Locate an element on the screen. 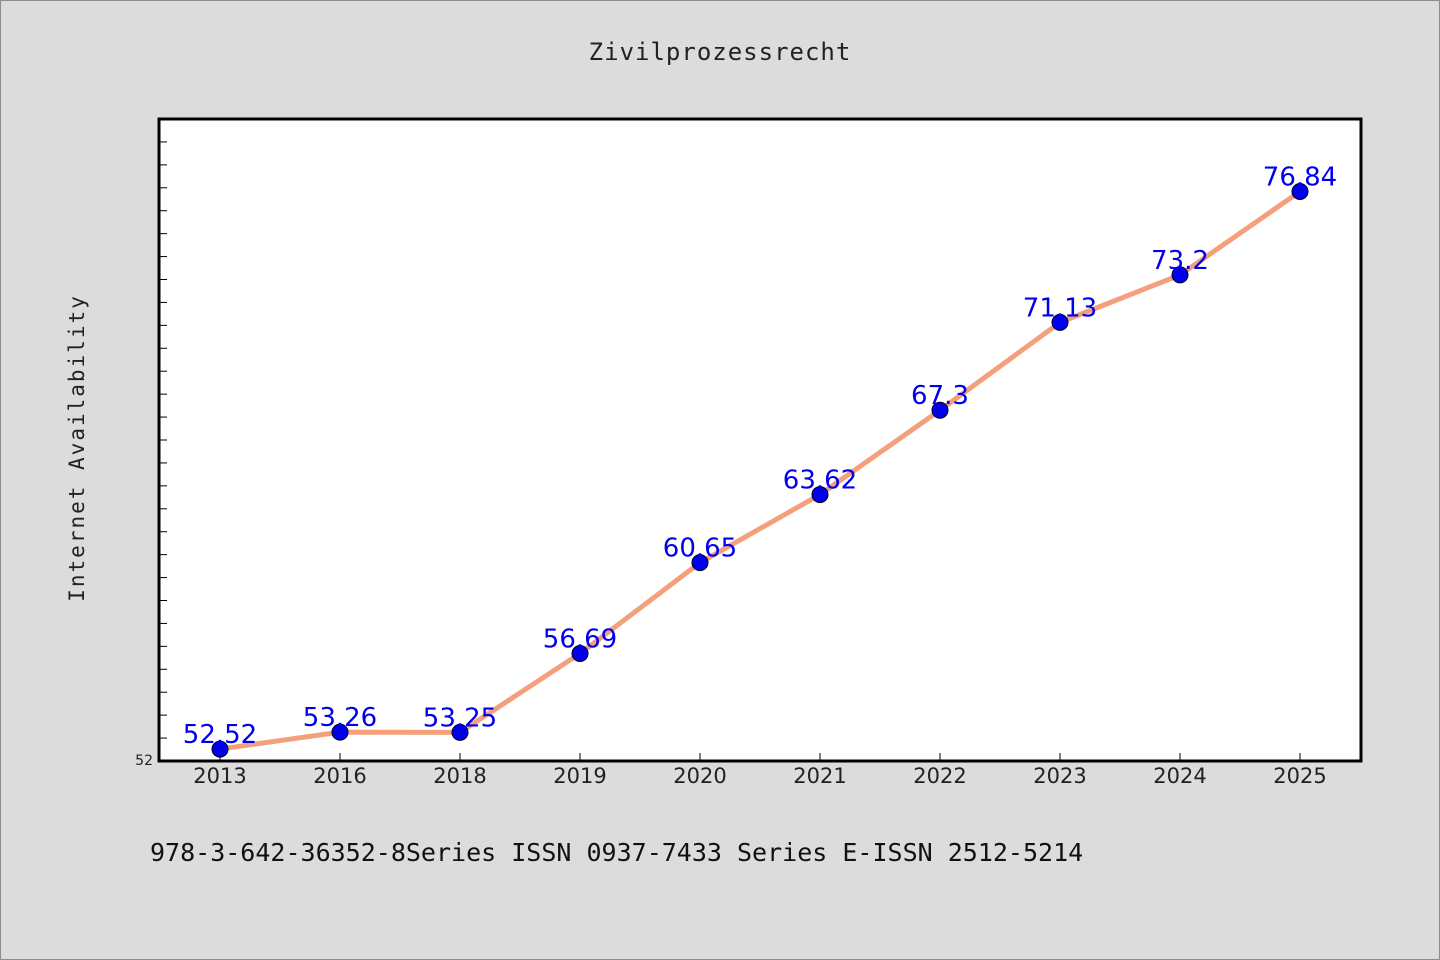 The height and width of the screenshot is (960, 1440). chart-title: Zivilprozessrecht is located at coordinates (720, 52).